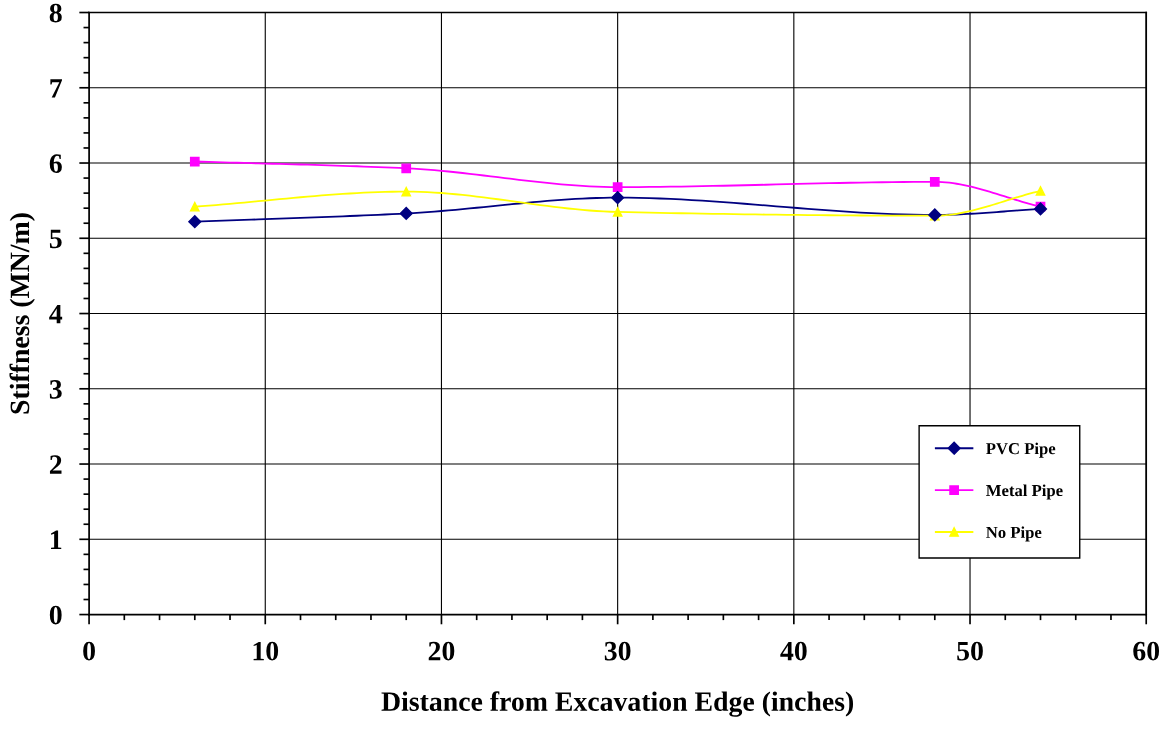 Image resolution: width=1172 pixels, height=736 pixels. I want to click on y-tick-label: 1, so click(56, 539).